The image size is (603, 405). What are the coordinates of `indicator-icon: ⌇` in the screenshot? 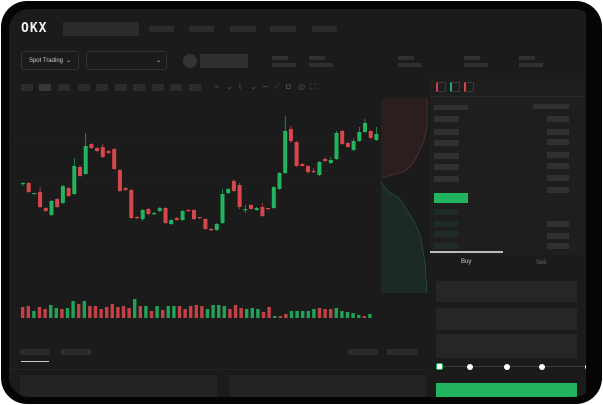 It's located at (240, 86).